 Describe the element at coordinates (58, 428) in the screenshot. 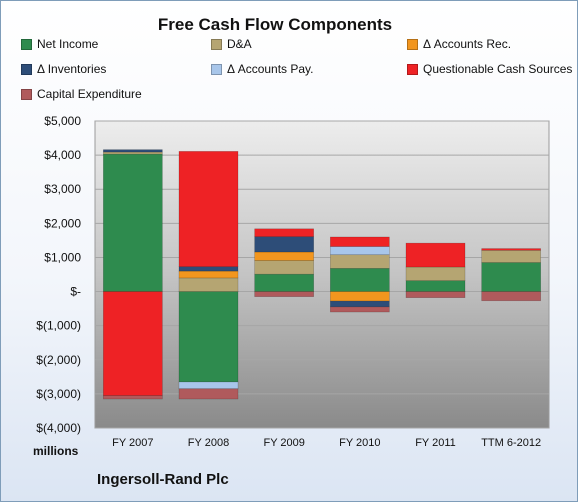

I see `y-tick-label: $(4,000)` at that location.